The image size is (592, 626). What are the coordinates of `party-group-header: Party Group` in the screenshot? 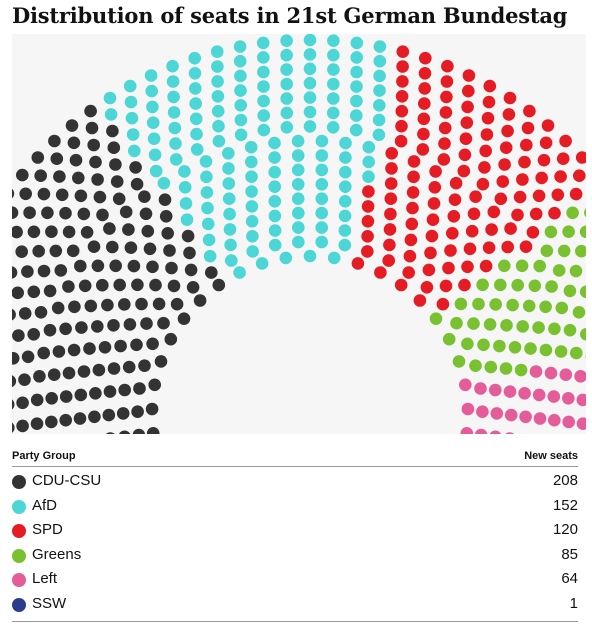 It's located at (44, 456).